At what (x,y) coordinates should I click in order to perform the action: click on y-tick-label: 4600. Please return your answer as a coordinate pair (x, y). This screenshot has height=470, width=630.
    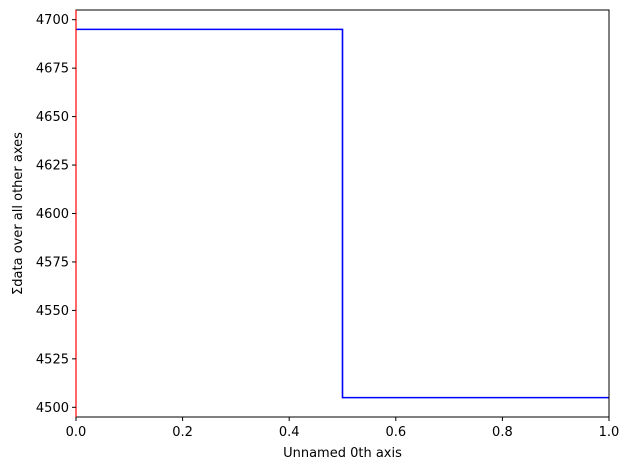
    Looking at the image, I should click on (52, 214).